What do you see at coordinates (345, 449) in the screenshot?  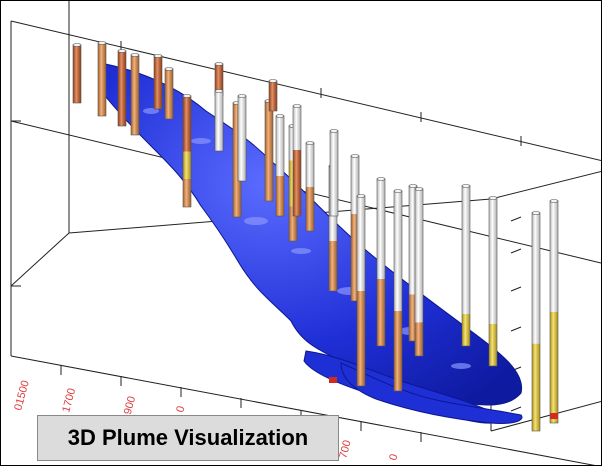 I see `tick-label: 700` at bounding box center [345, 449].